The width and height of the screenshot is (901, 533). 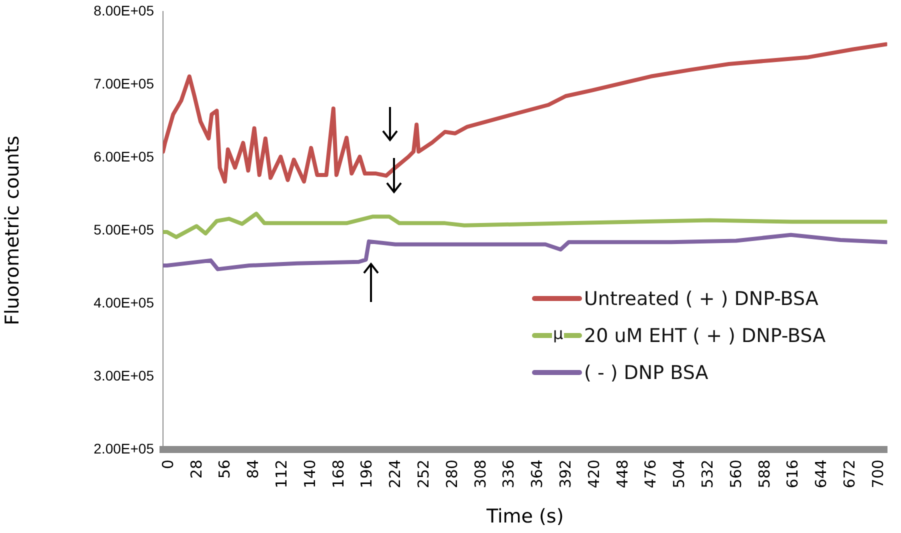 What do you see at coordinates (509, 474) in the screenshot?
I see `x-tick-label: 336` at bounding box center [509, 474].